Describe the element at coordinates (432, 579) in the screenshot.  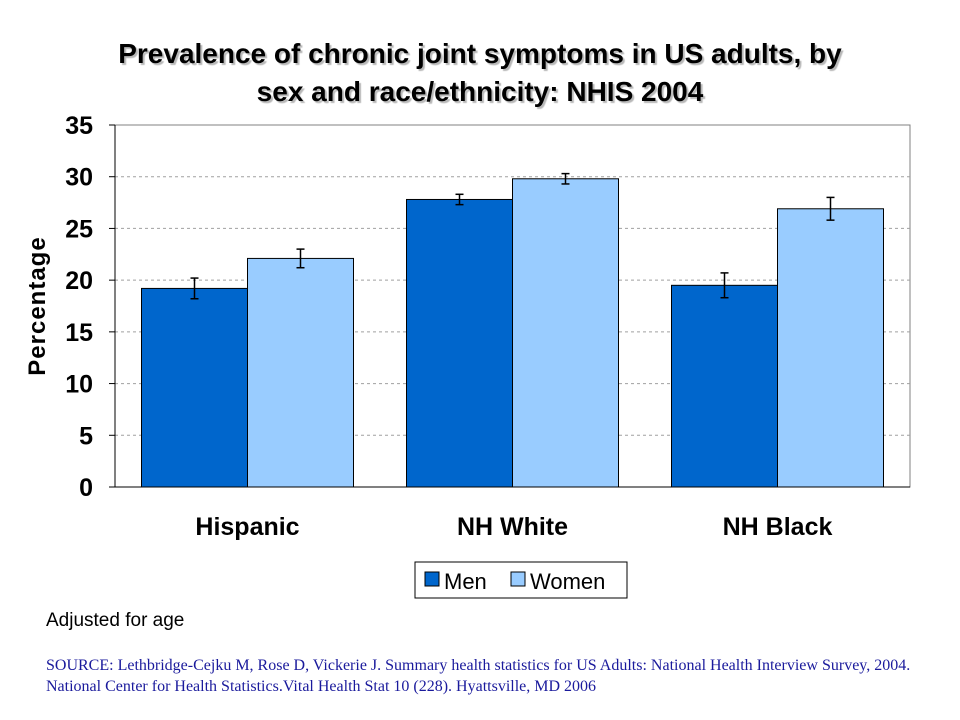
I see `legend-swatch-men` at that location.